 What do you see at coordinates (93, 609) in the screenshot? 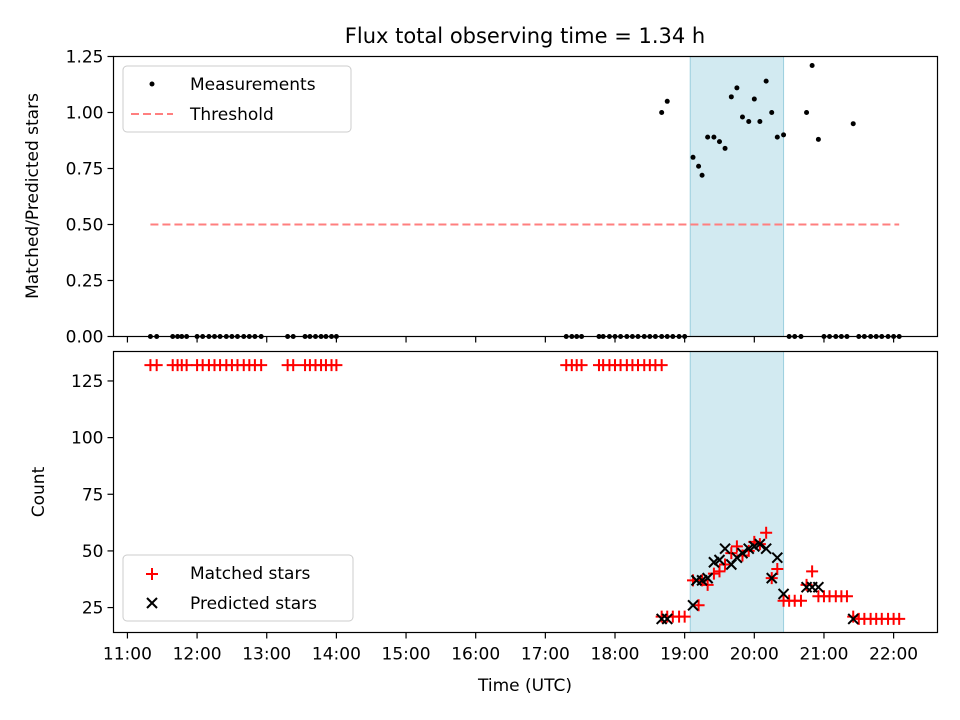
I see `bottom-y-tick-label: 25` at bounding box center [93, 609].